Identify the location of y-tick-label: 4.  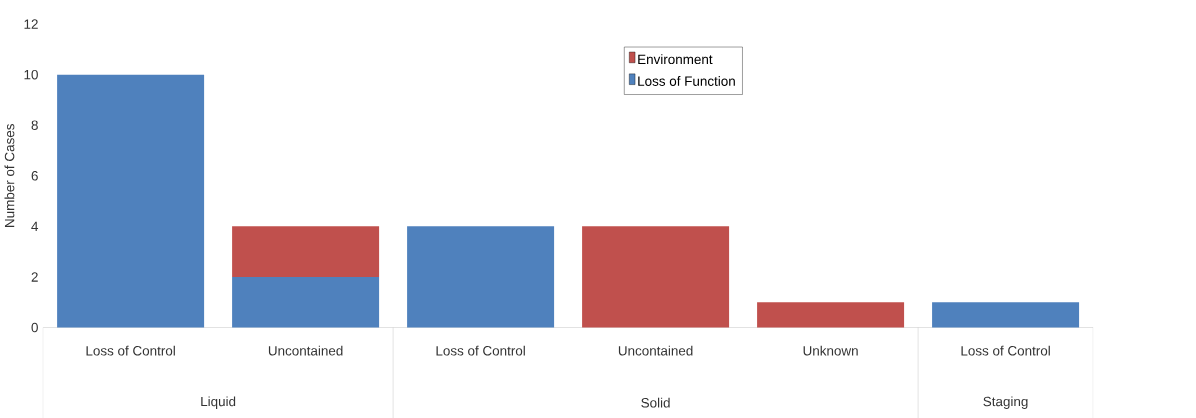
(35, 226).